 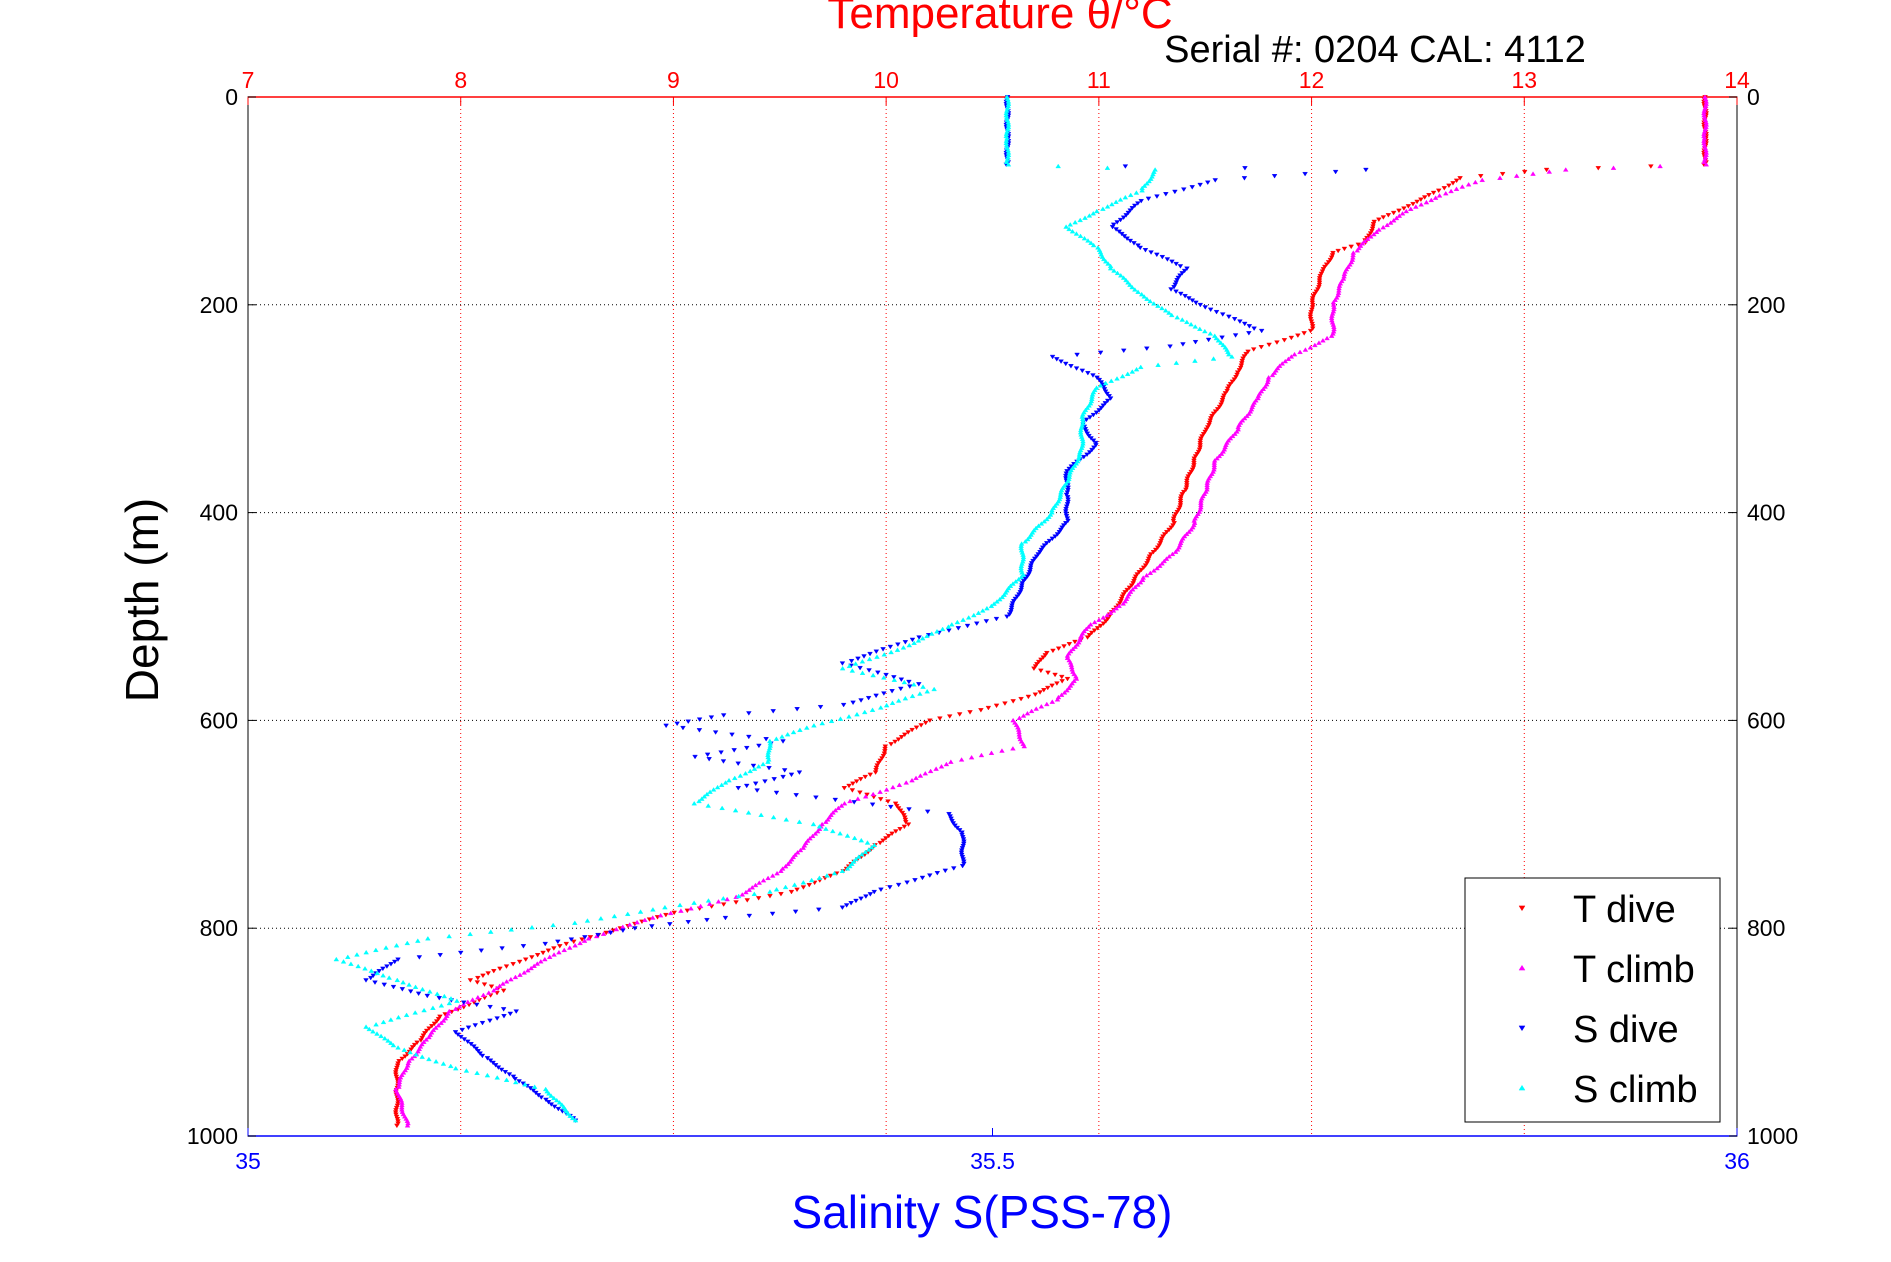 I want to click on depth-tick-label-left: 1000, so click(x=212, y=1136).